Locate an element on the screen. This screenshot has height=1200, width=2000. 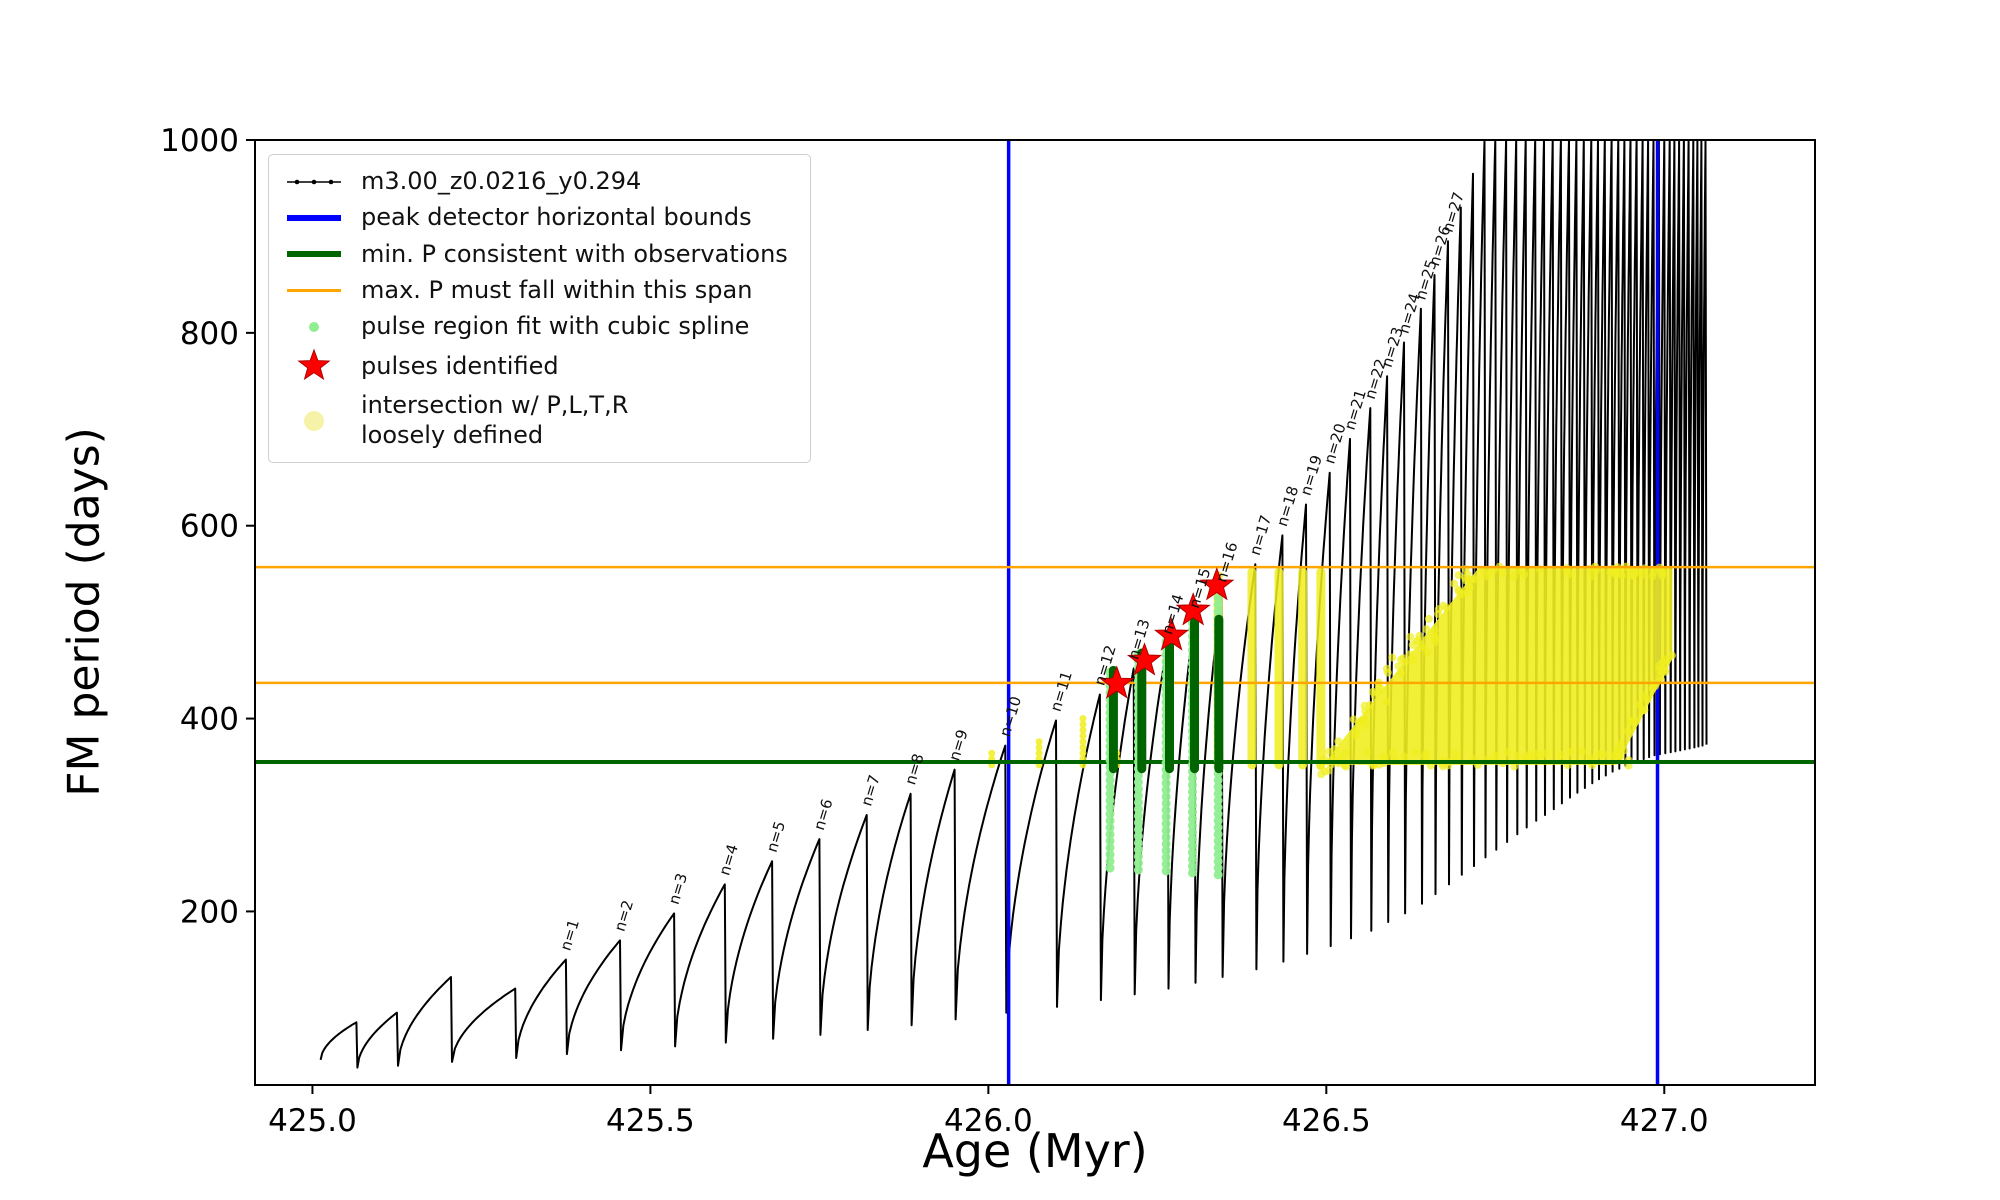
thick-line-marker-icon is located at coordinates (314, 254).